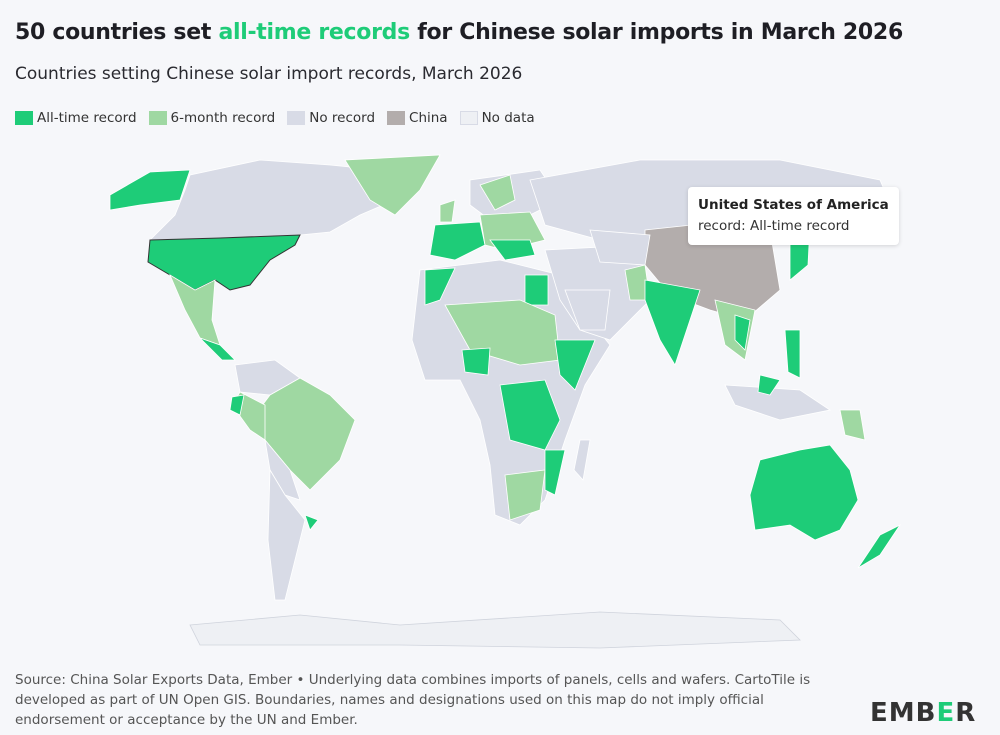 The image size is (1000, 735). I want to click on country-bolivia-paraguay, so click(282, 469).